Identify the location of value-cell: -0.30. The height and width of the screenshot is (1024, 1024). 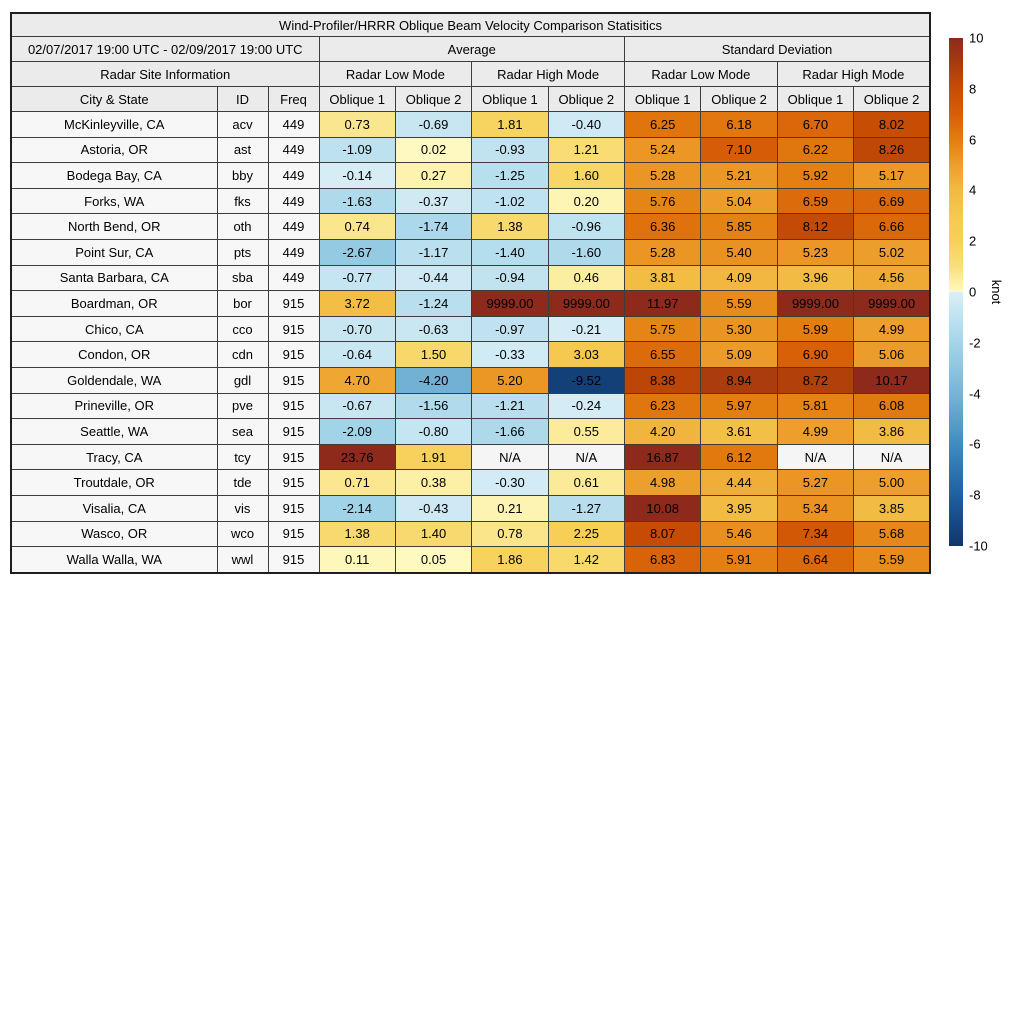
(510, 482).